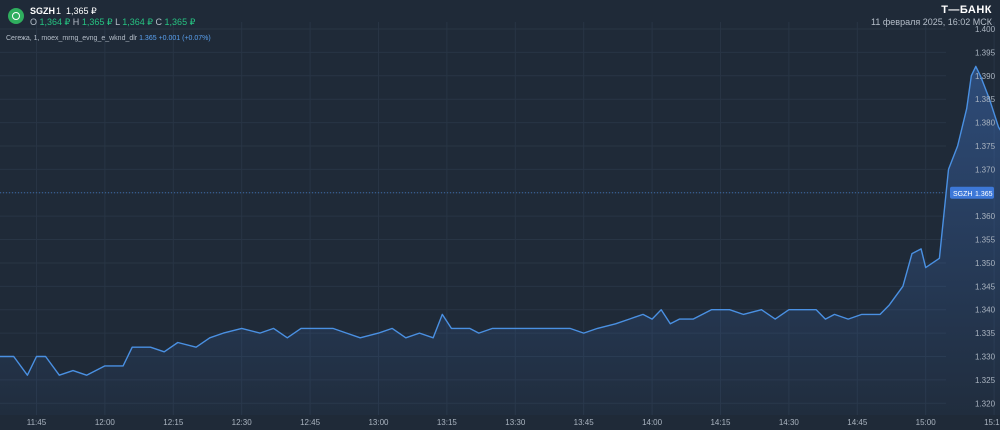 This screenshot has width=1000, height=430. What do you see at coordinates (584, 422) in the screenshot?
I see `x-tick-label: 13:45` at bounding box center [584, 422].